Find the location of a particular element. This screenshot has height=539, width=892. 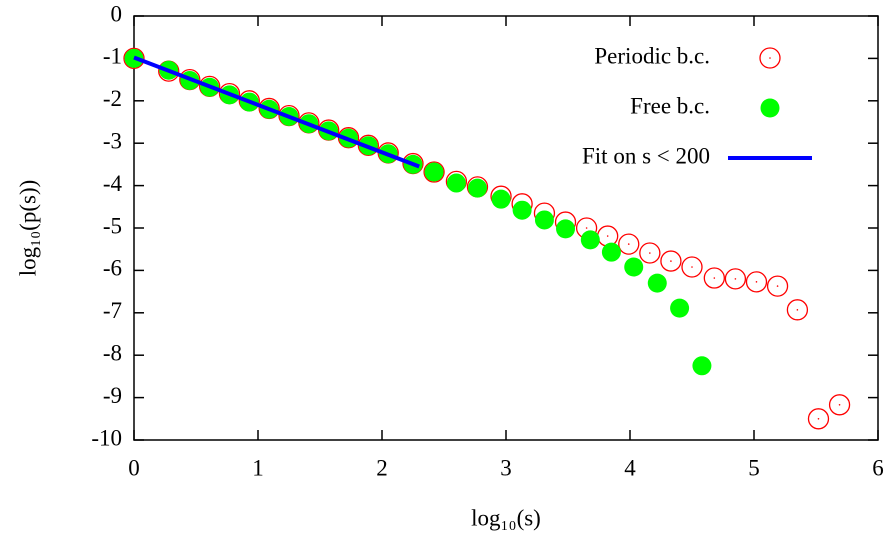

x-tick-label: 5 is located at coordinates (754, 467).